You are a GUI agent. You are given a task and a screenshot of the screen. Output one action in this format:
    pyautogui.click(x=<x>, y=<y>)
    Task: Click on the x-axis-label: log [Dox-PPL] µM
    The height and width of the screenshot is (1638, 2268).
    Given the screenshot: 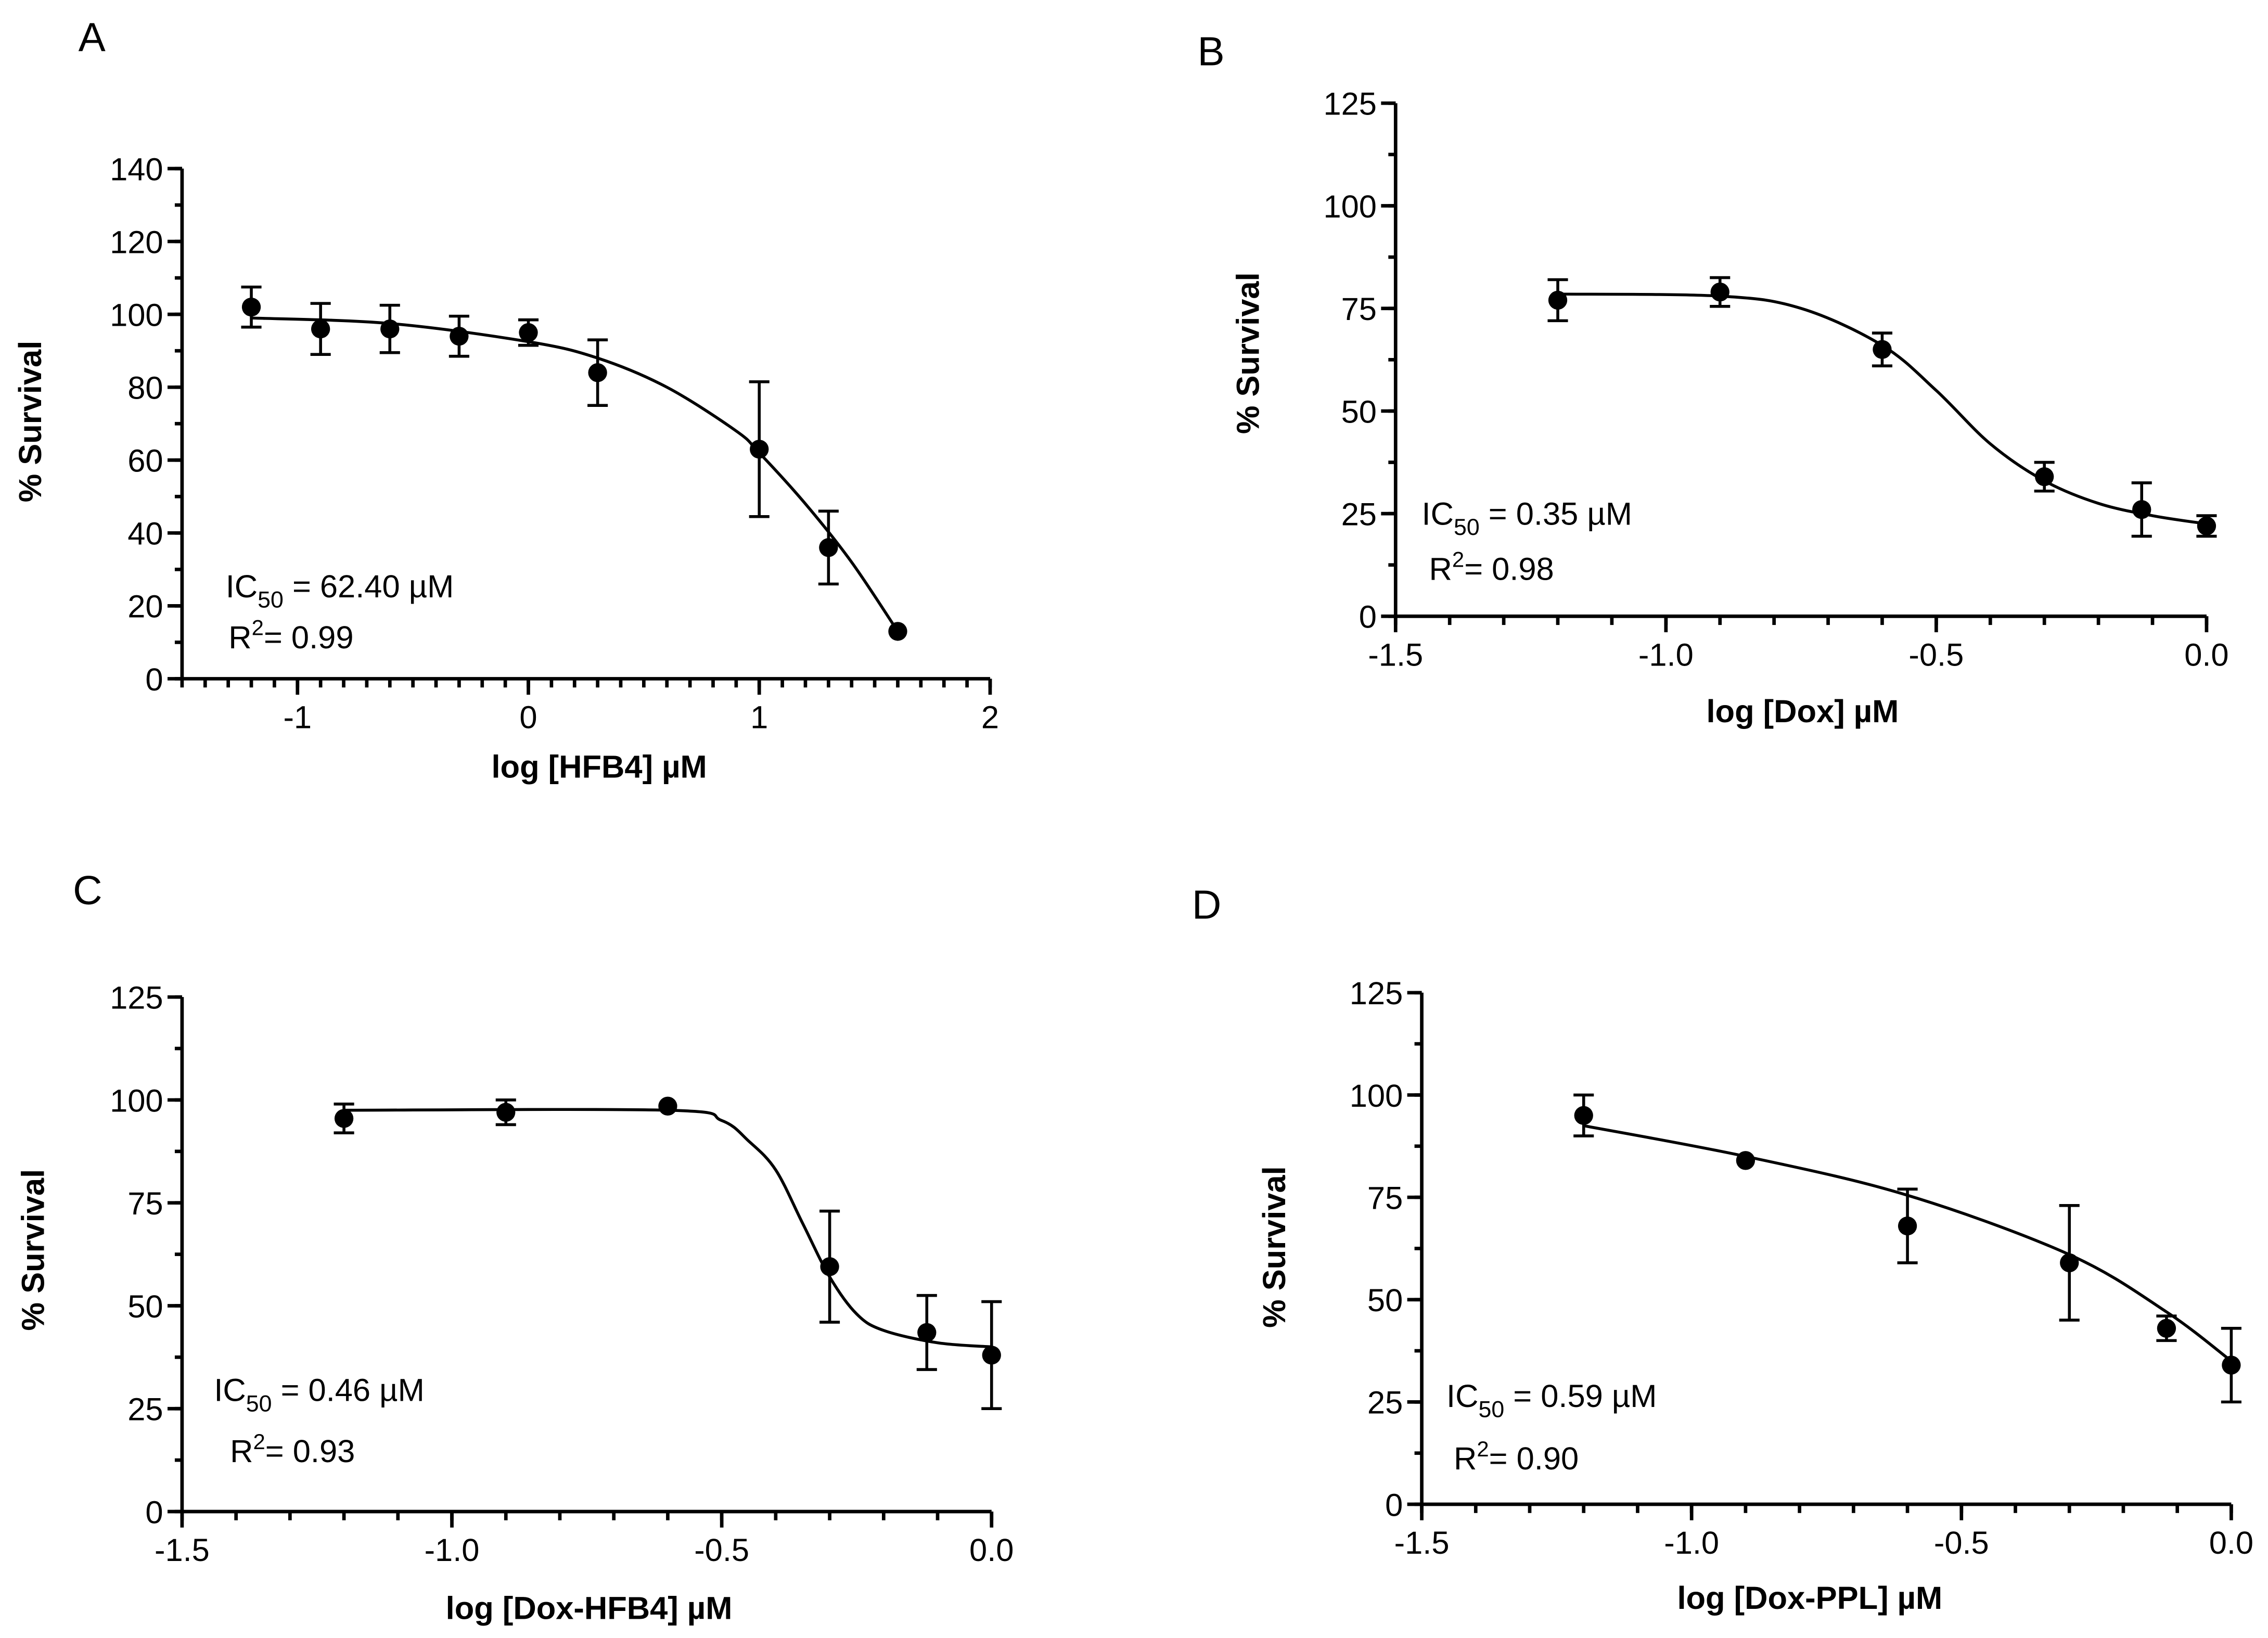 What is the action you would take?
    pyautogui.click(x=1809, y=1598)
    